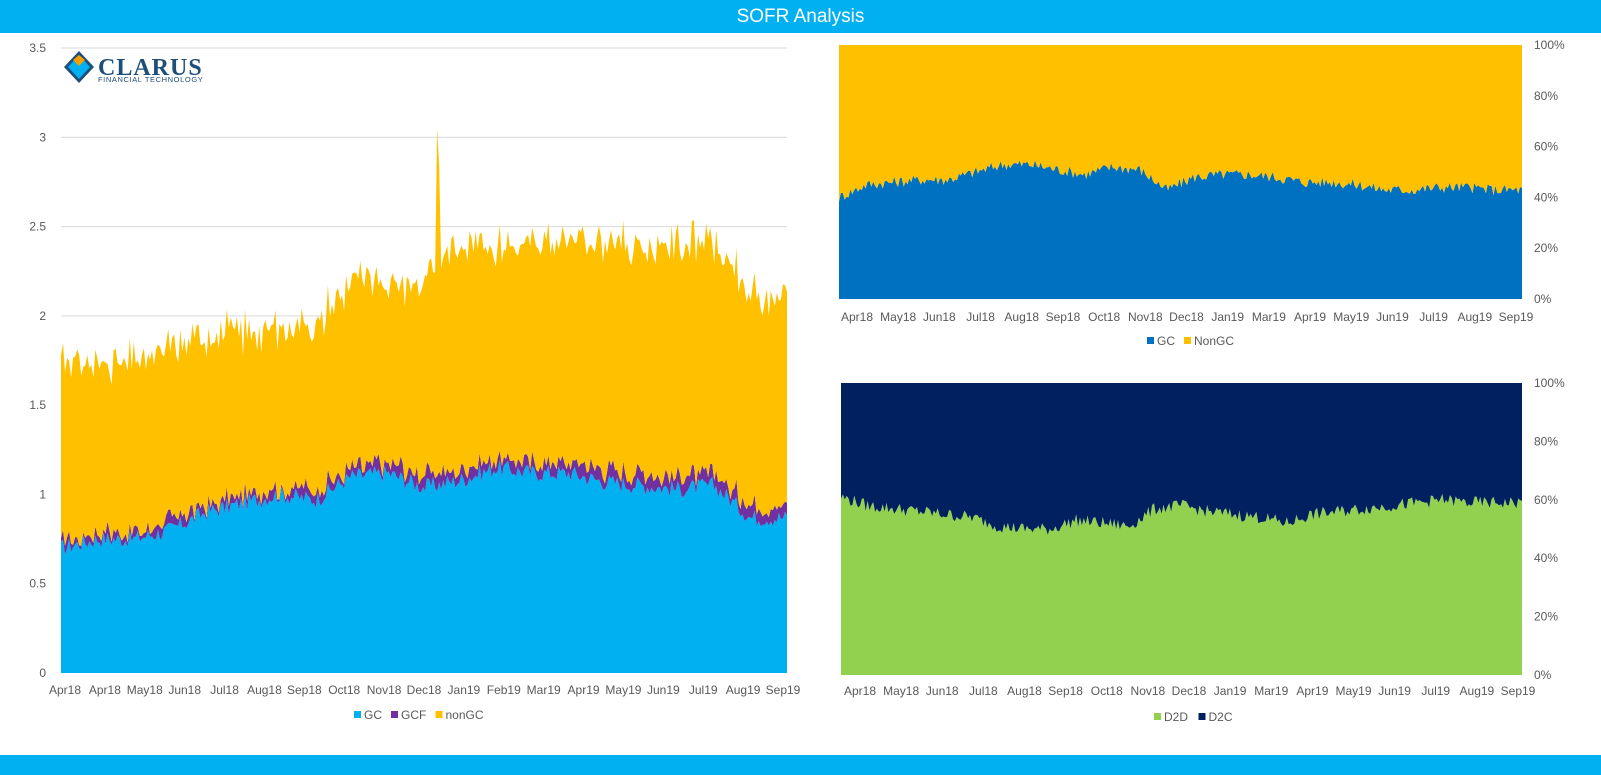  What do you see at coordinates (37, 360) in the screenshot?
I see `volume-chart-y-axis: 0 0.5 1 1.5 2 2.5 3 3.5` at bounding box center [37, 360].